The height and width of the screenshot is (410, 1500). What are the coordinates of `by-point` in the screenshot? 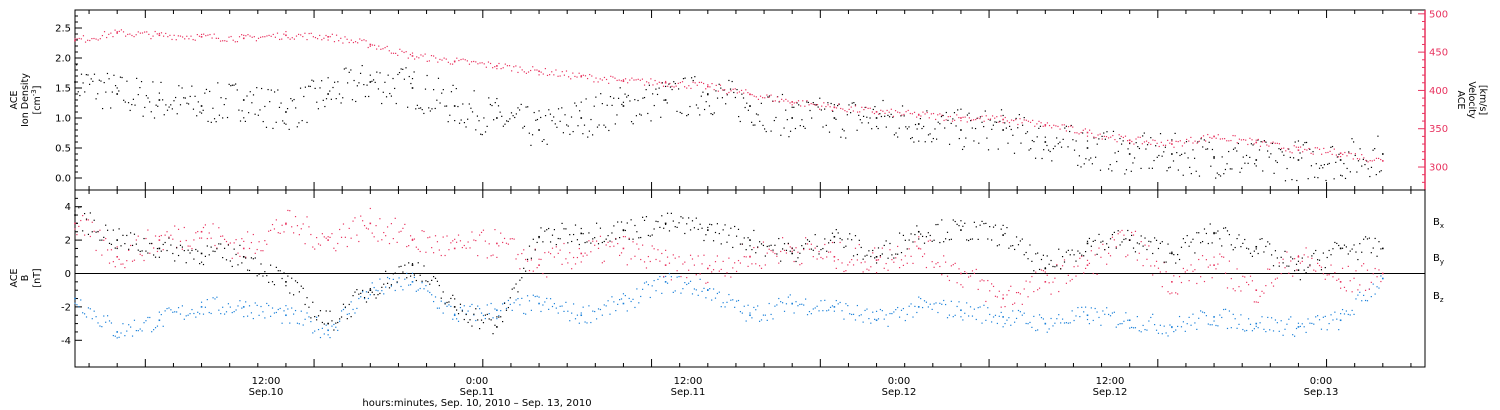 It's located at (665, 282).